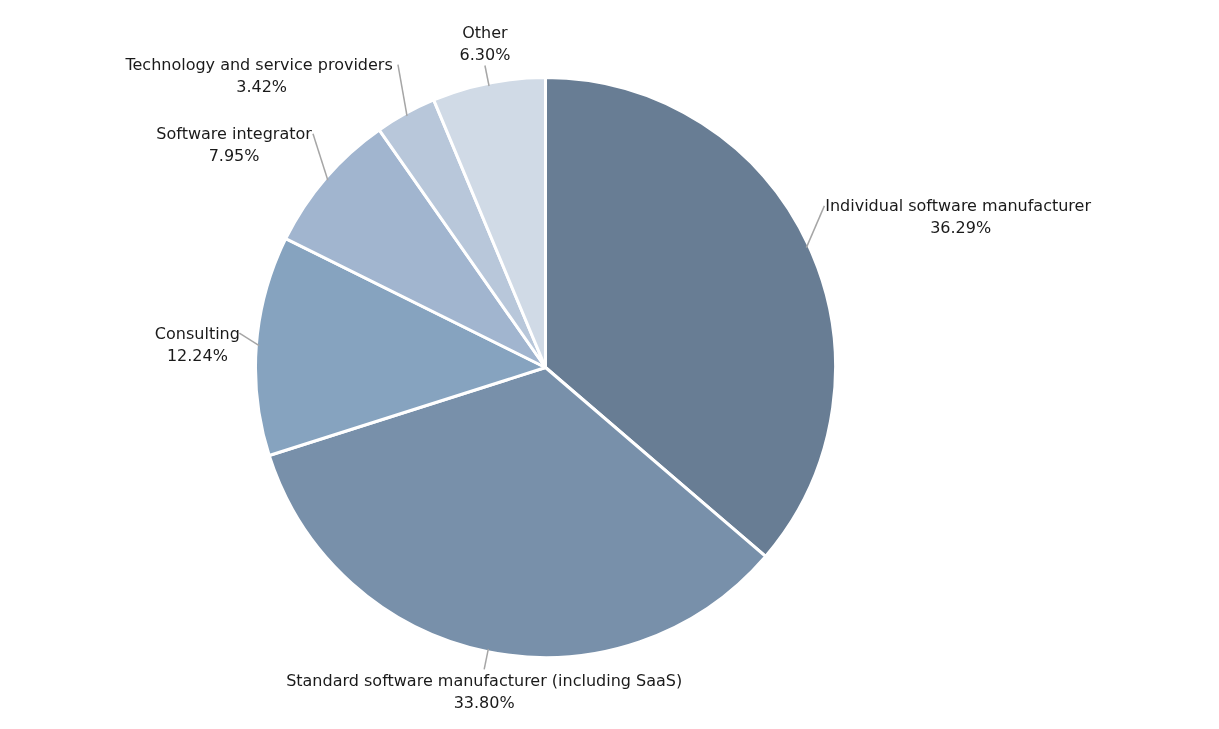 This screenshot has height=729, width=1219. Describe the element at coordinates (234, 134) in the screenshot. I see `slice-label: Software integrator` at that location.